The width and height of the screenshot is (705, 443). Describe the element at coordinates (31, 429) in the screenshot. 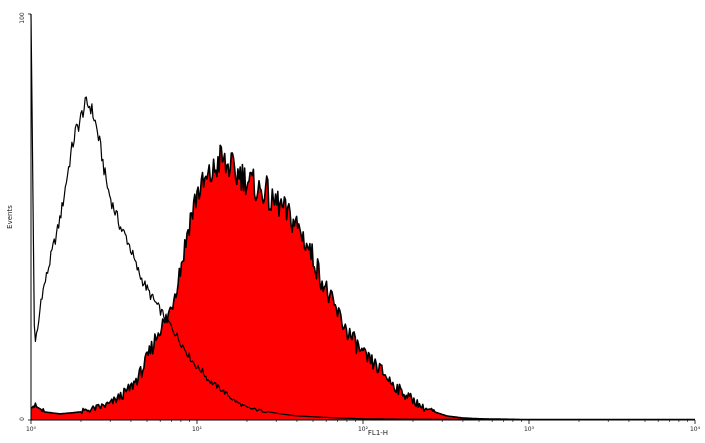

I see `x-tick-label: 10⁰` at that location.